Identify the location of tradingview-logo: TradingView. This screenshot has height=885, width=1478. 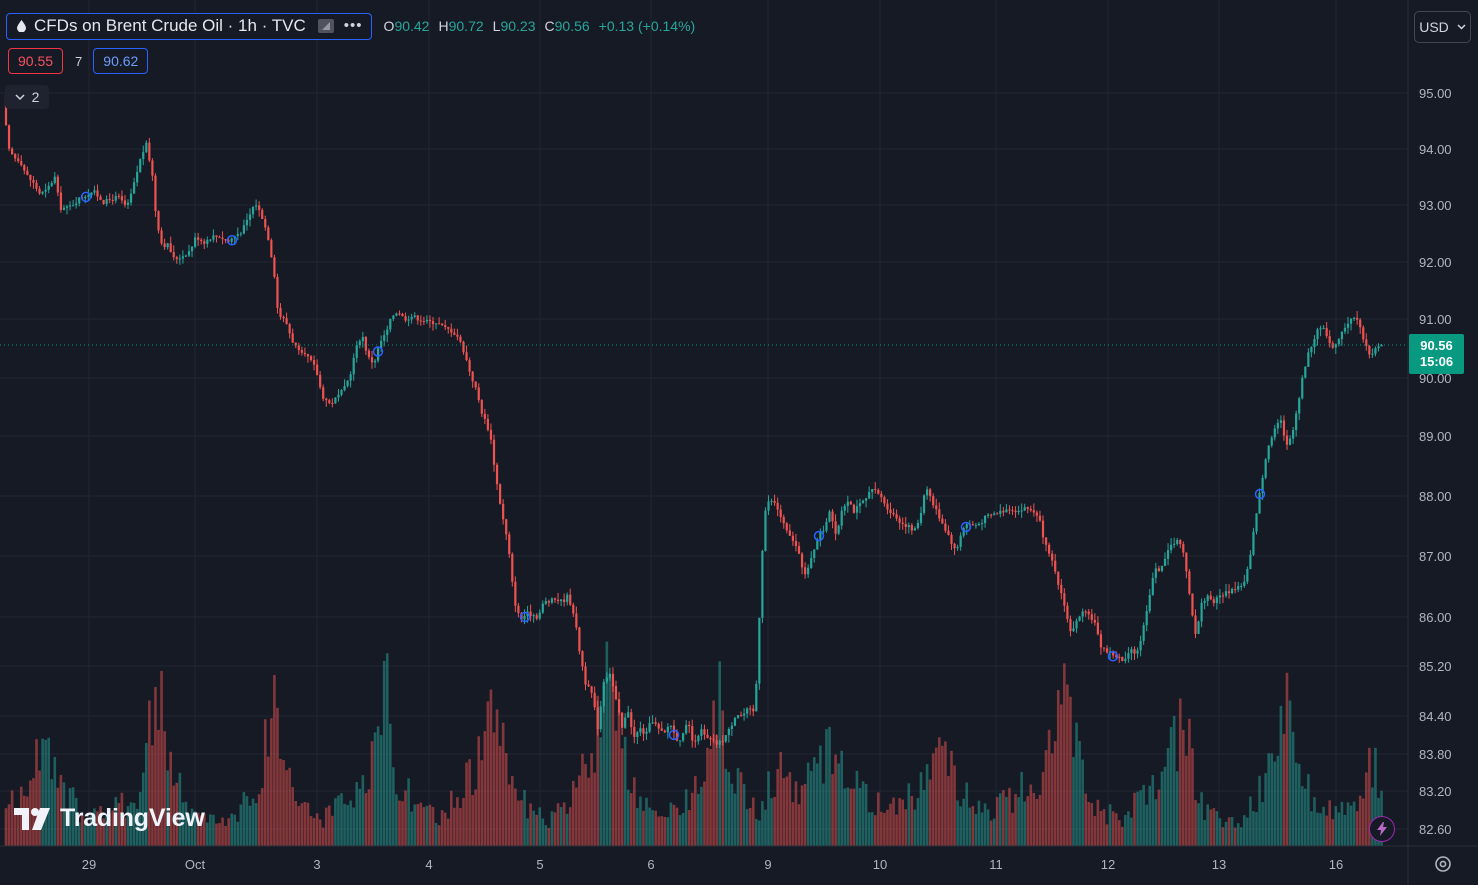
(109, 818).